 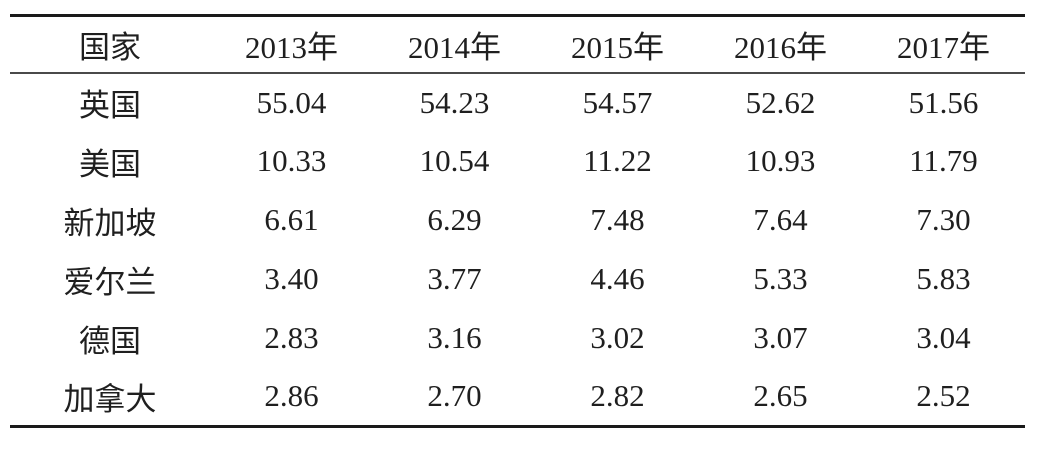 I want to click on value-cell: 5.33, so click(x=780, y=278).